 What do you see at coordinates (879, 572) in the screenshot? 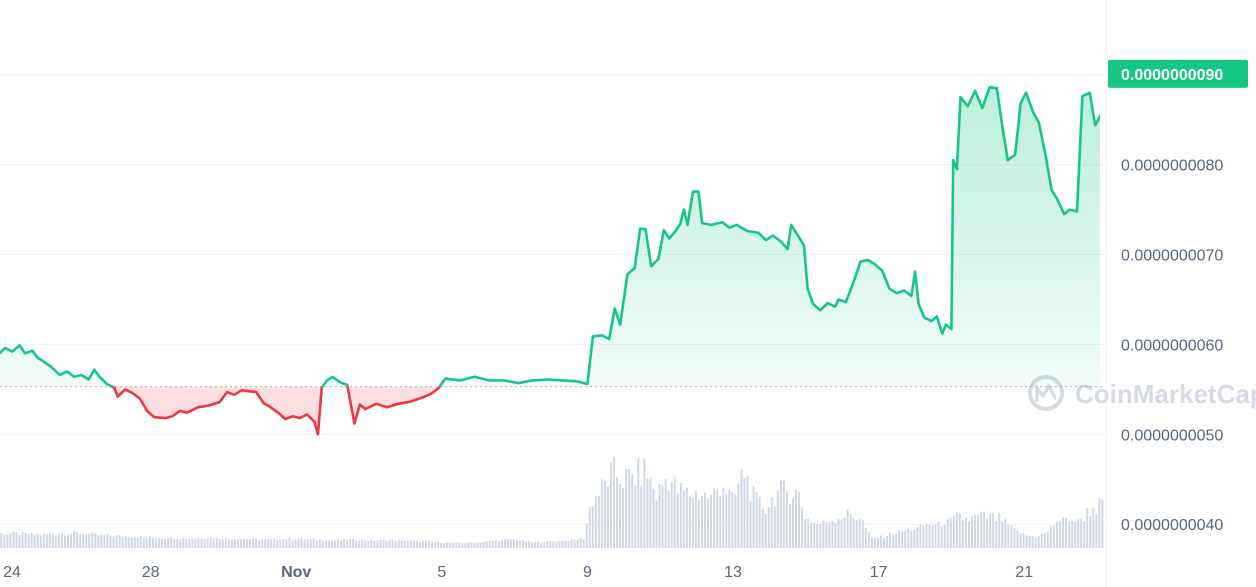
I see `x-tick-label: 17` at bounding box center [879, 572].